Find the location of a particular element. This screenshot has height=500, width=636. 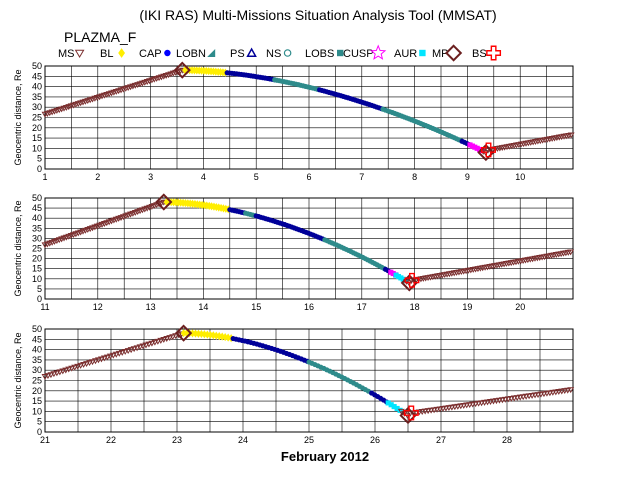

legend-item-cap: CAP is located at coordinates (155, 54).